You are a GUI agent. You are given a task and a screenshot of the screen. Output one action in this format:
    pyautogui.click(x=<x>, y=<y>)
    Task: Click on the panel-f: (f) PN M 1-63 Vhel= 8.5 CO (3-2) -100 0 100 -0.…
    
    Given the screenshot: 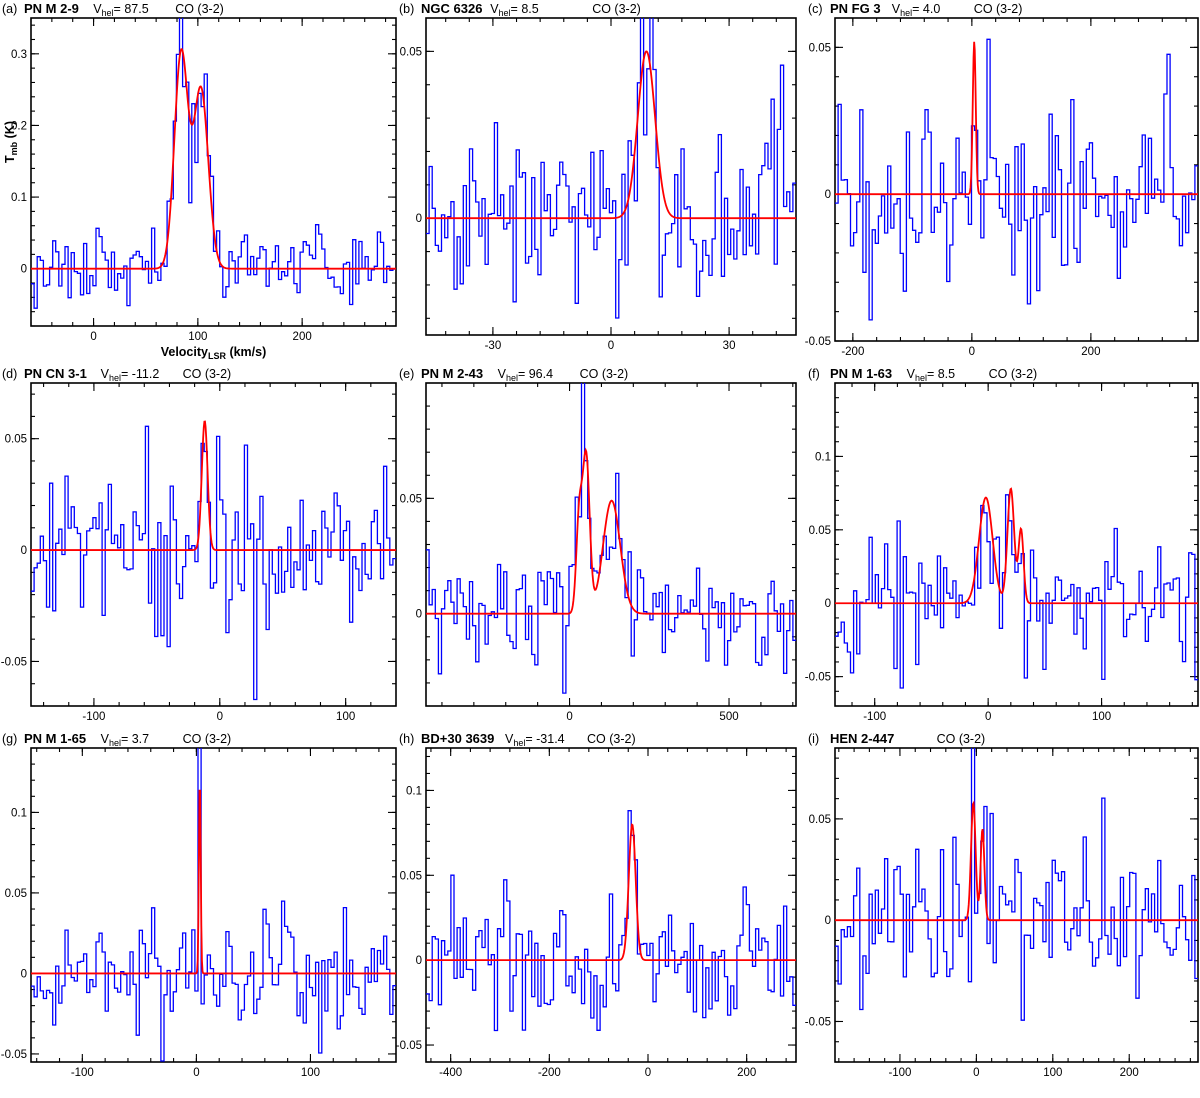 What is the action you would take?
    pyautogui.click(x=1002, y=544)
    